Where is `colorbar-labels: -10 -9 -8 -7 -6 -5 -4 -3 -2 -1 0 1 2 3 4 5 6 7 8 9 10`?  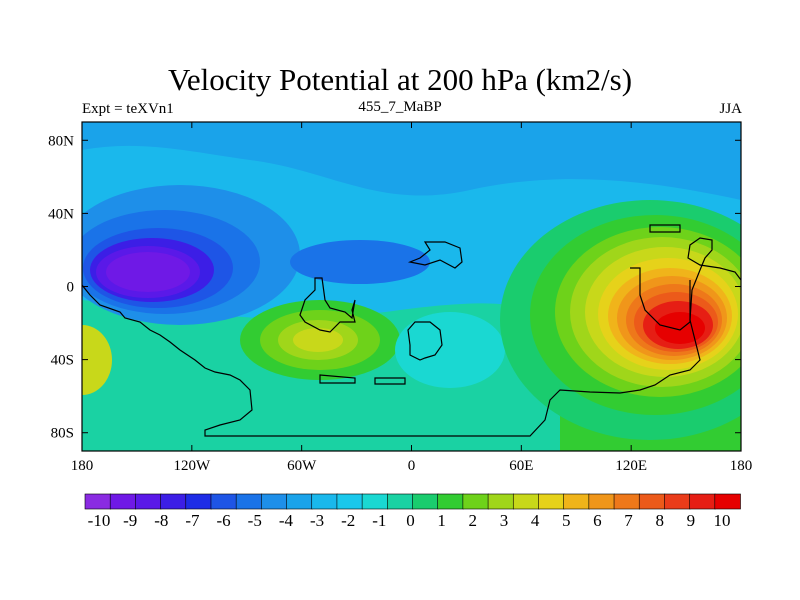 colorbar-labels: -10 -9 -8 -7 -6 -5 -4 -3 -2 -1 0 1 2 3 4 5 6 7 8 9 10 is located at coordinates (409, 520).